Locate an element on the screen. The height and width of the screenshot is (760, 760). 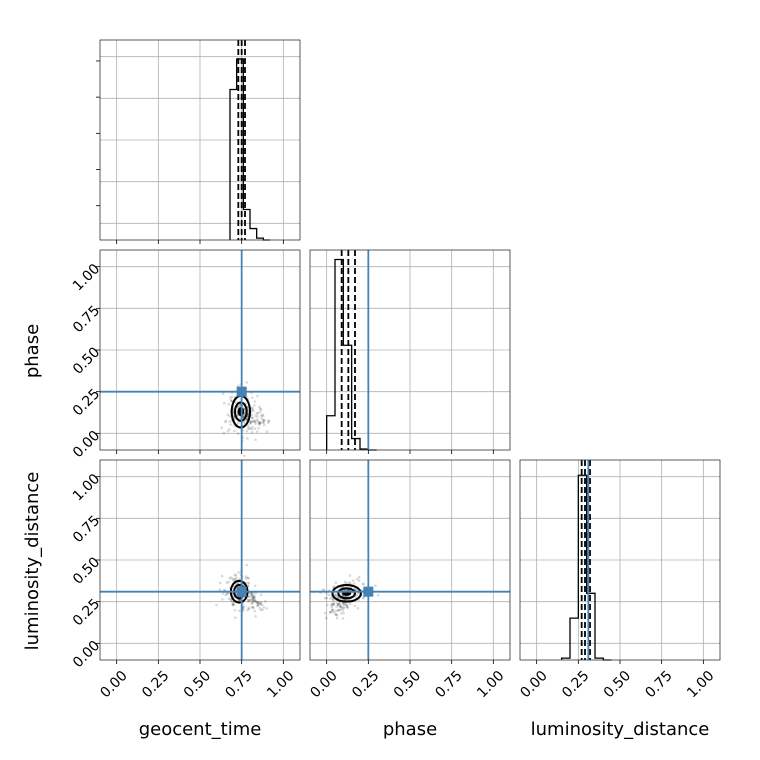
y-tick-label: 1.00 is located at coordinates (86, 487).